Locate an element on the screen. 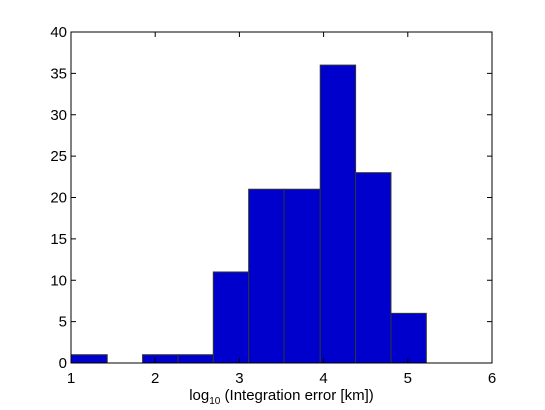  x-tick-label: 6 is located at coordinates (492, 378).